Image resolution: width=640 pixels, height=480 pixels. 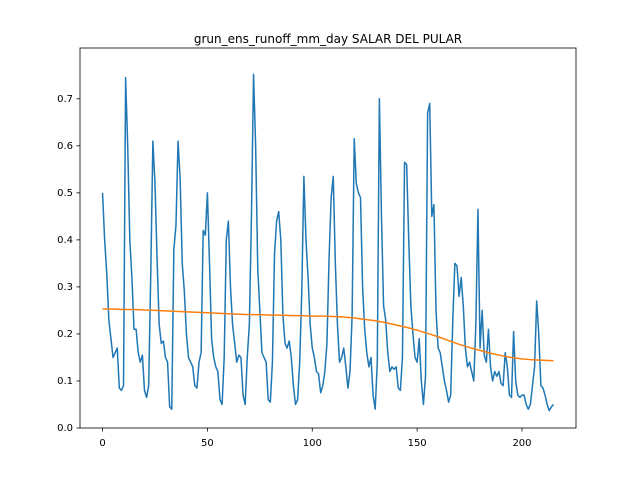 What do you see at coordinates (521, 443) in the screenshot?
I see `x-tick-label: 200` at bounding box center [521, 443].